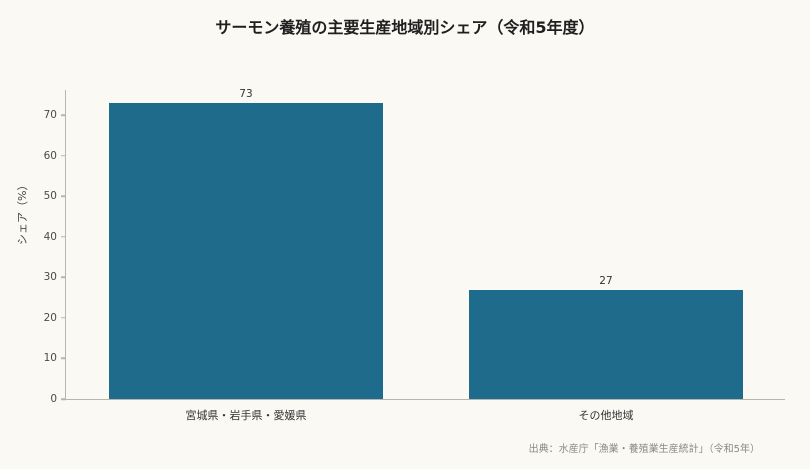 The width and height of the screenshot is (810, 469). I want to click on y-axis-label: シェア（%）, so click(22, 212).